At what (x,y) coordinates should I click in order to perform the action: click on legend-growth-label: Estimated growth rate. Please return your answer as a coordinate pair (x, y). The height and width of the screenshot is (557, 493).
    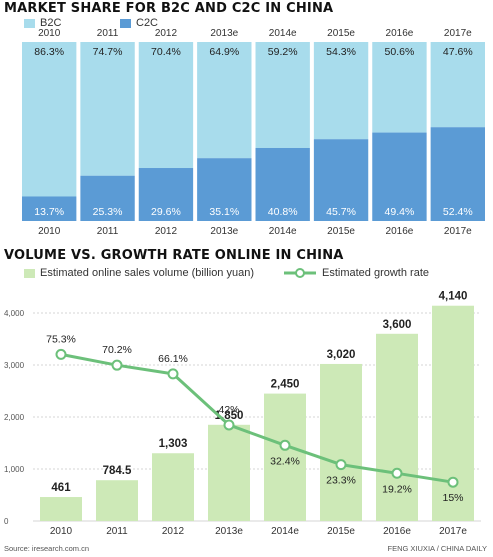
    Looking at the image, I should click on (375, 273).